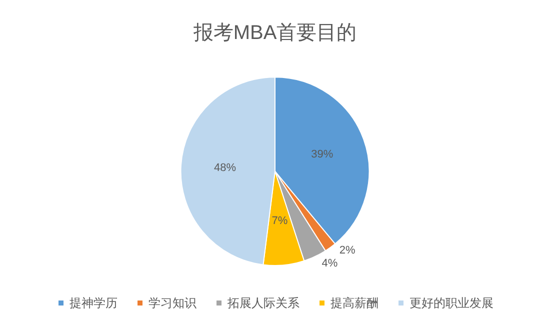  What do you see at coordinates (274, 33) in the screenshot?
I see `chart-title: 报考MBA首要目的` at bounding box center [274, 33].